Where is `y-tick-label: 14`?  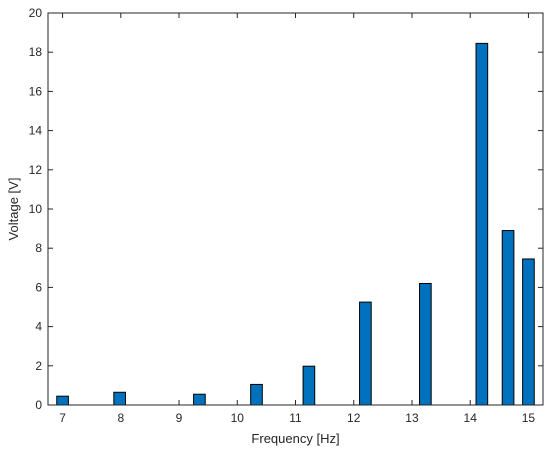 y-tick-label: 14 is located at coordinates (36, 131).